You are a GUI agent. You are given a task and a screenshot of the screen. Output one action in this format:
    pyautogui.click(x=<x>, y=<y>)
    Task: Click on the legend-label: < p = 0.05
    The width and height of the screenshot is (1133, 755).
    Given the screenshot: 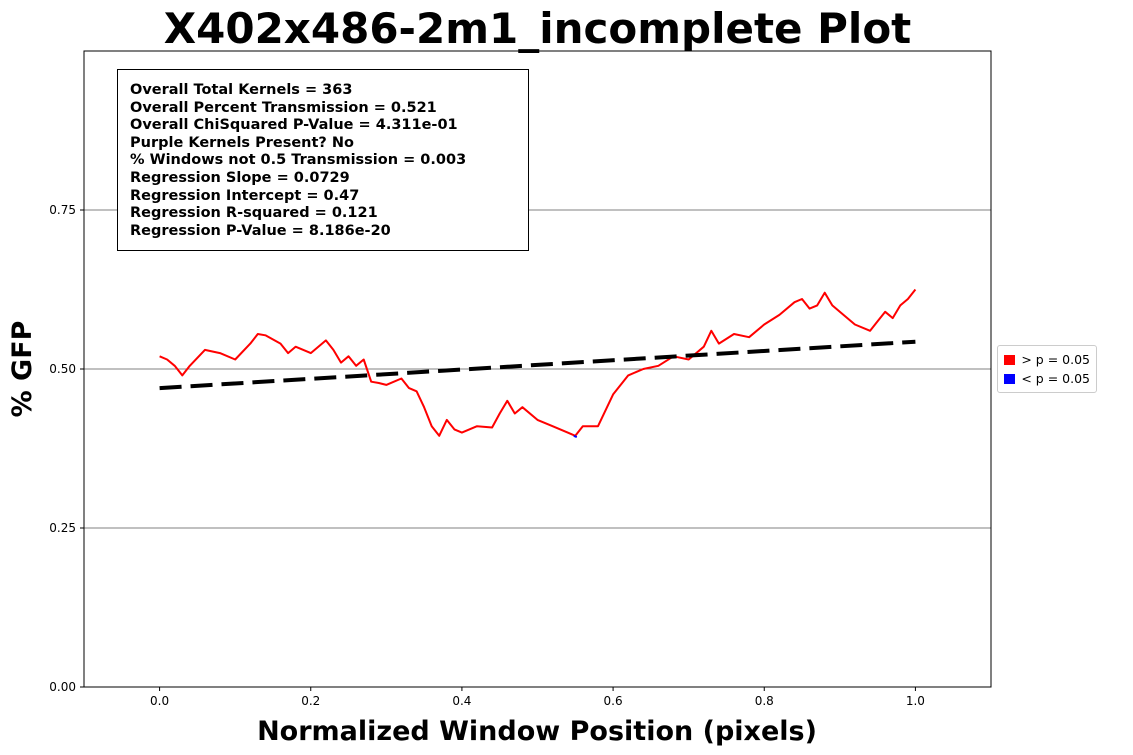 What is the action you would take?
    pyautogui.click(x=1055, y=378)
    